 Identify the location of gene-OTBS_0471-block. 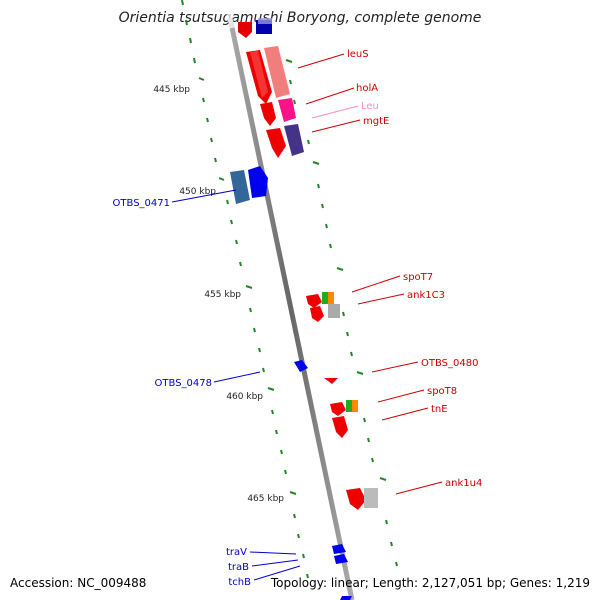
(249, 185).